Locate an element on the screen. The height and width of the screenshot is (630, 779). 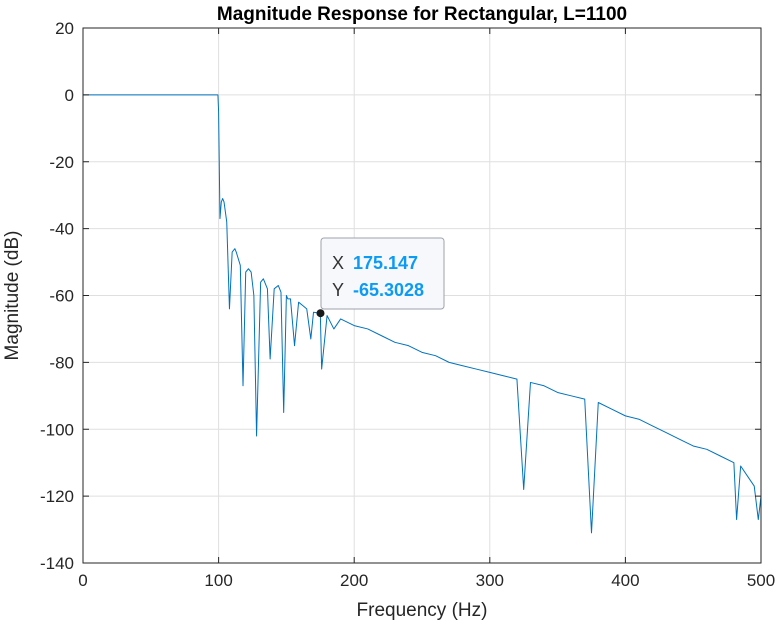
y-tick-label: 0 is located at coordinates (69, 95).